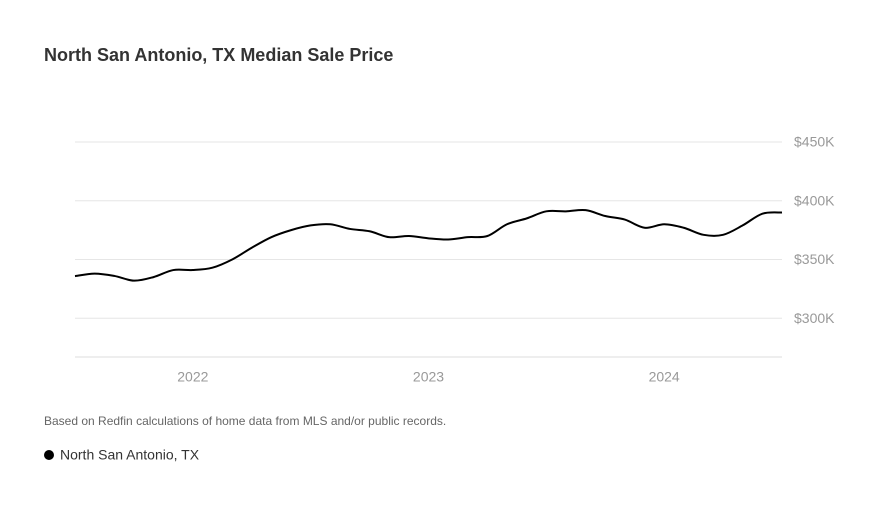  I want to click on legend-label: North San Antonio, TX, so click(130, 455).